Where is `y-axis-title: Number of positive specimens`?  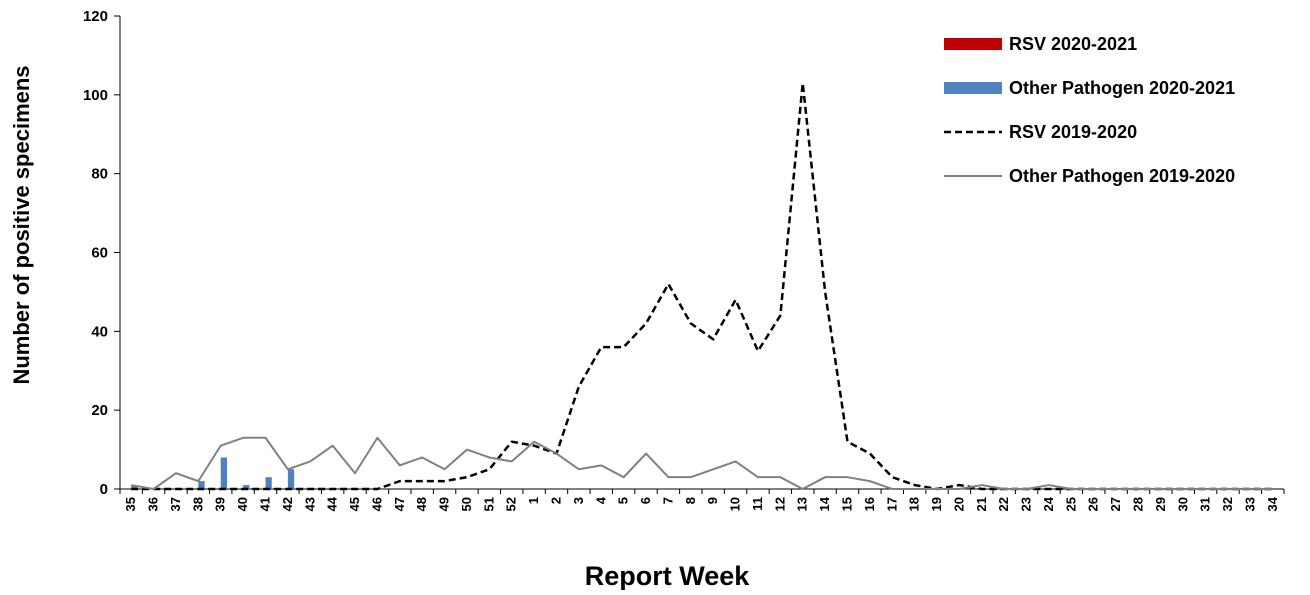
y-axis-title: Number of positive specimens is located at coordinates (21, 224).